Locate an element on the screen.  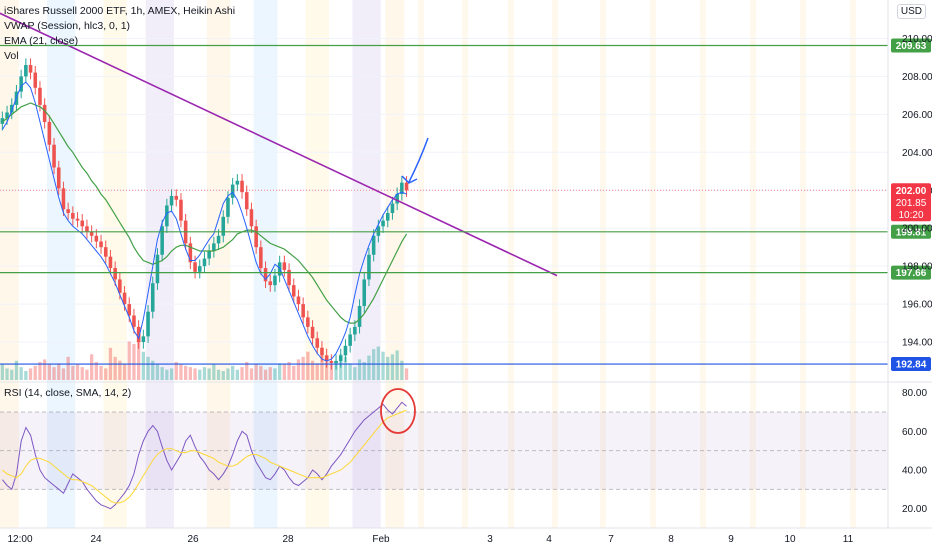
currency-button: USD is located at coordinates (911, 11).